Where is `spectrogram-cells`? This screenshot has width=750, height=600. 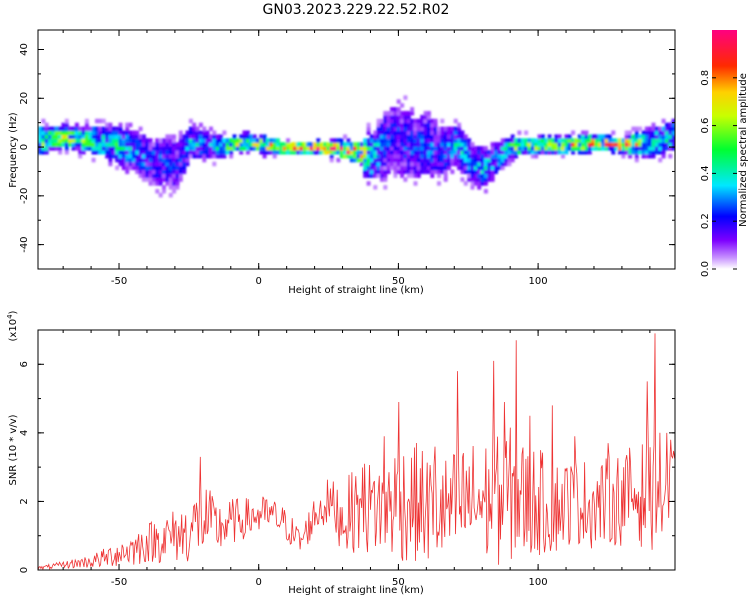 spectrogram-cells is located at coordinates (356, 146).